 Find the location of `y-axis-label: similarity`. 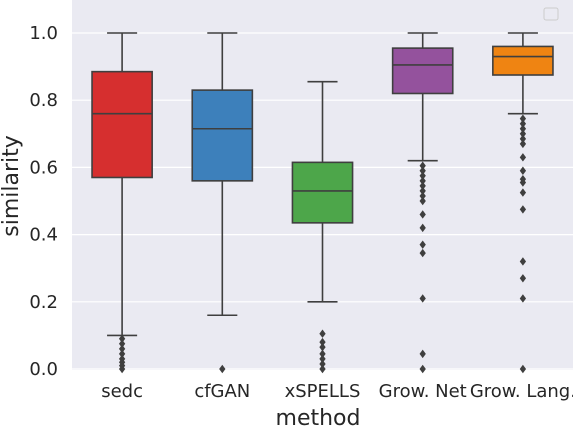

y-axis-label: similarity is located at coordinates (12, 186).